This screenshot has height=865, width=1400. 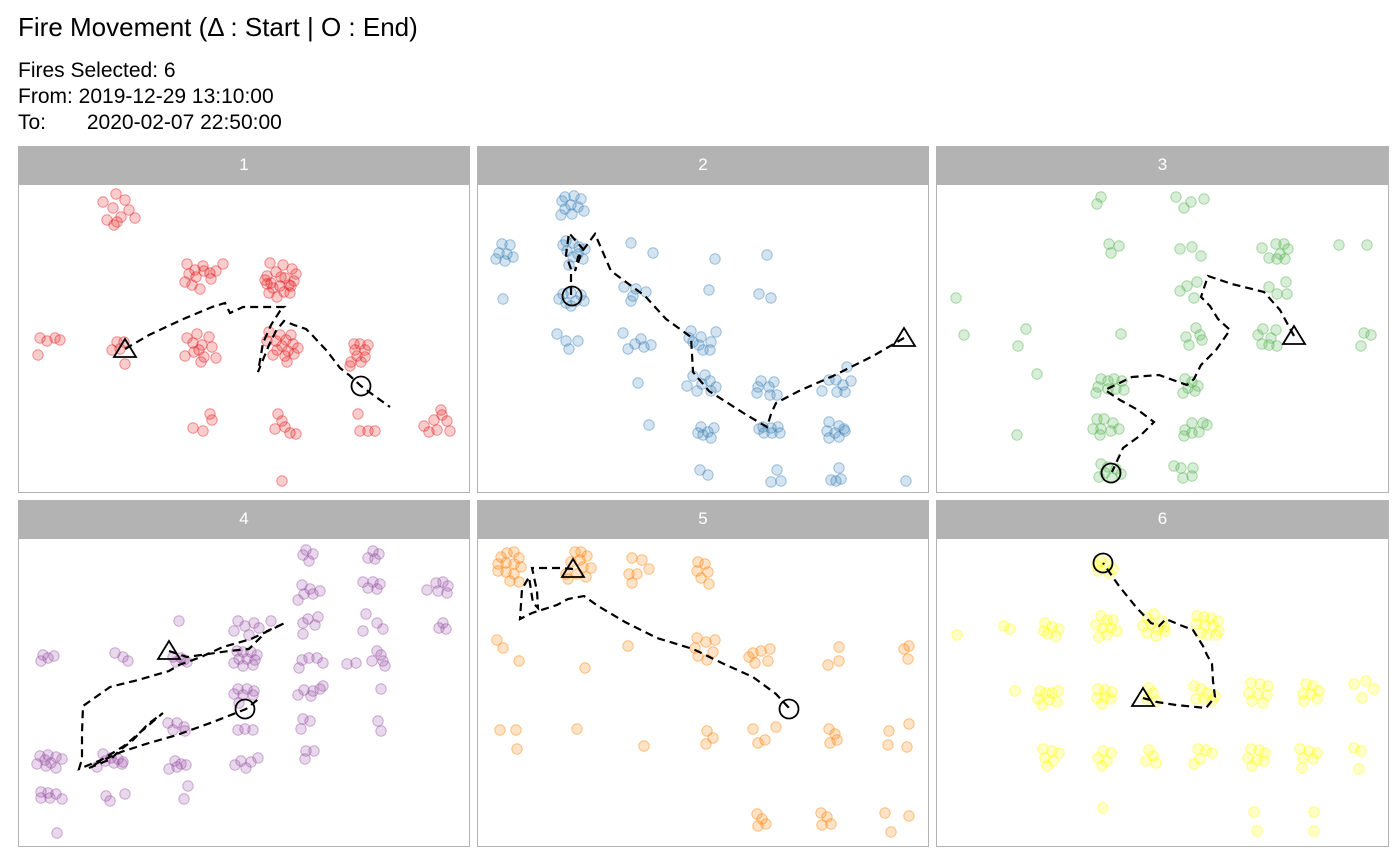 I want to click on facet-plot-area, so click(x=1162, y=692).